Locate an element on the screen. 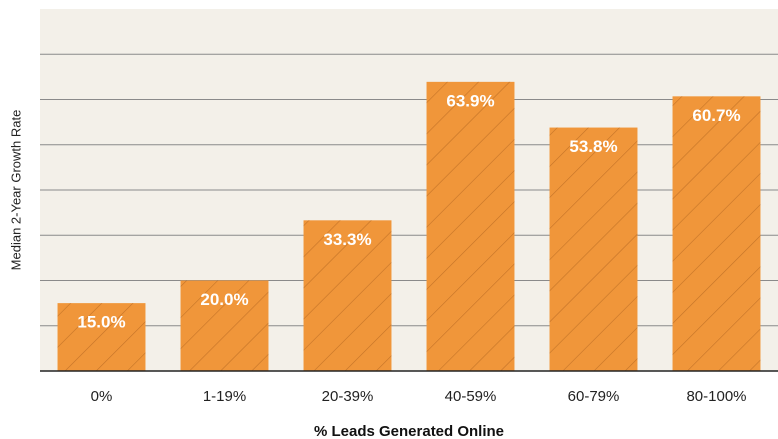 Image resolution: width=778 pixels, height=439 pixels. x-tick-label: 40-59% is located at coordinates (471, 396).